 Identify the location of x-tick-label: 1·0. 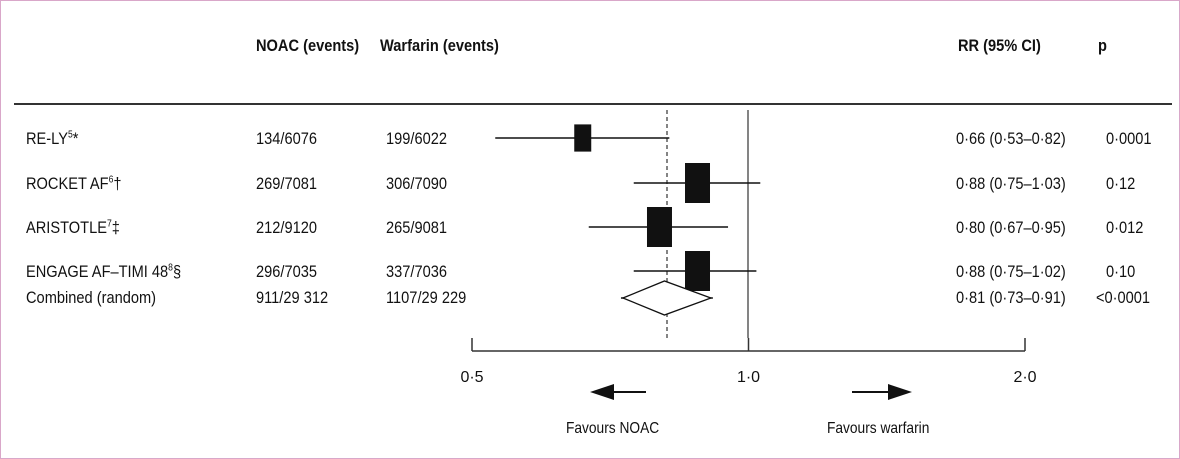
(748, 377).